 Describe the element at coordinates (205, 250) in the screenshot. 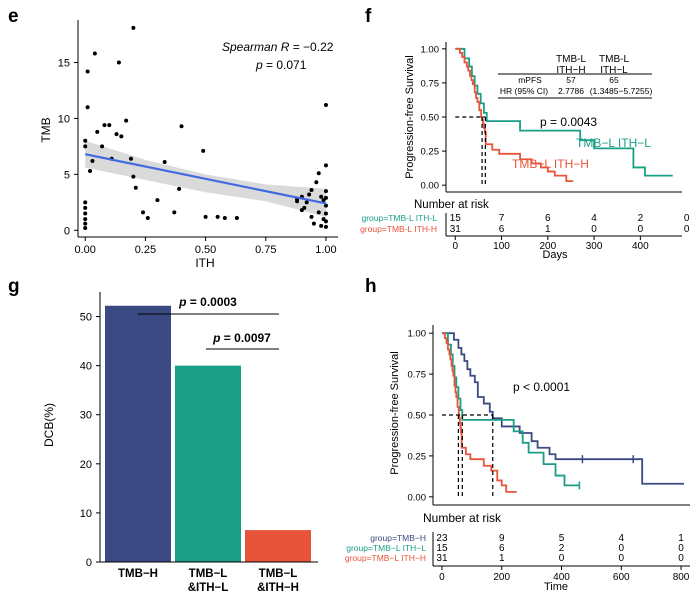

I see `e-xtick-label: 0.50` at that location.